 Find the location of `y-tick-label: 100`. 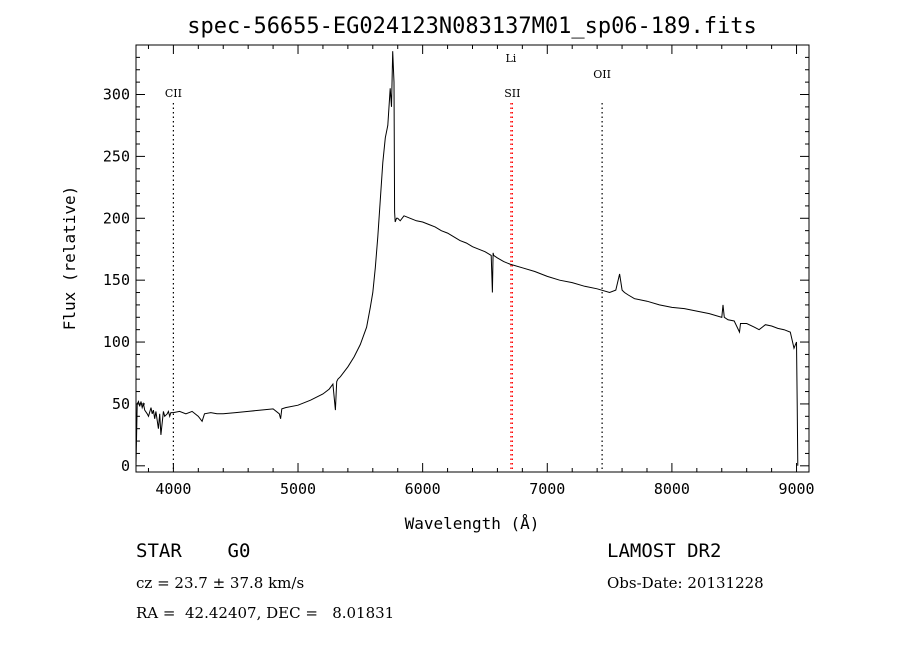

y-tick-label: 100 is located at coordinates (116, 342).